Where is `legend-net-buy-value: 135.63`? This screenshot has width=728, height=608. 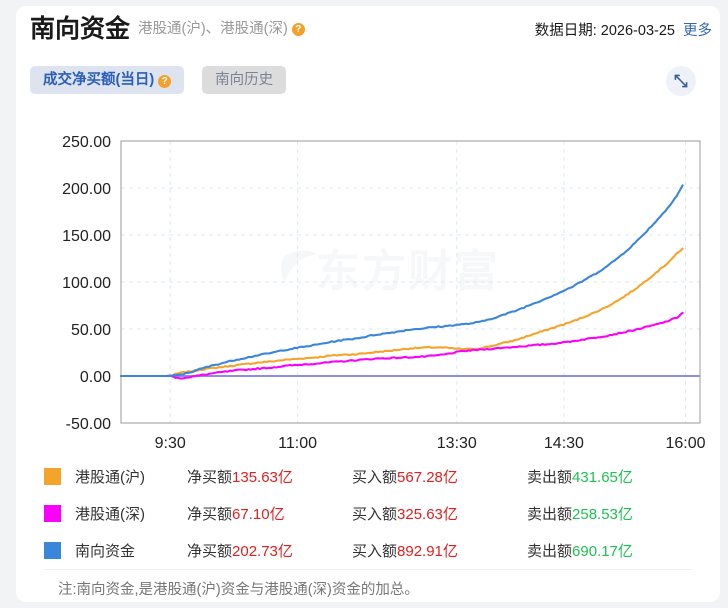
legend-net-buy-value: 135.63 is located at coordinates (255, 477).